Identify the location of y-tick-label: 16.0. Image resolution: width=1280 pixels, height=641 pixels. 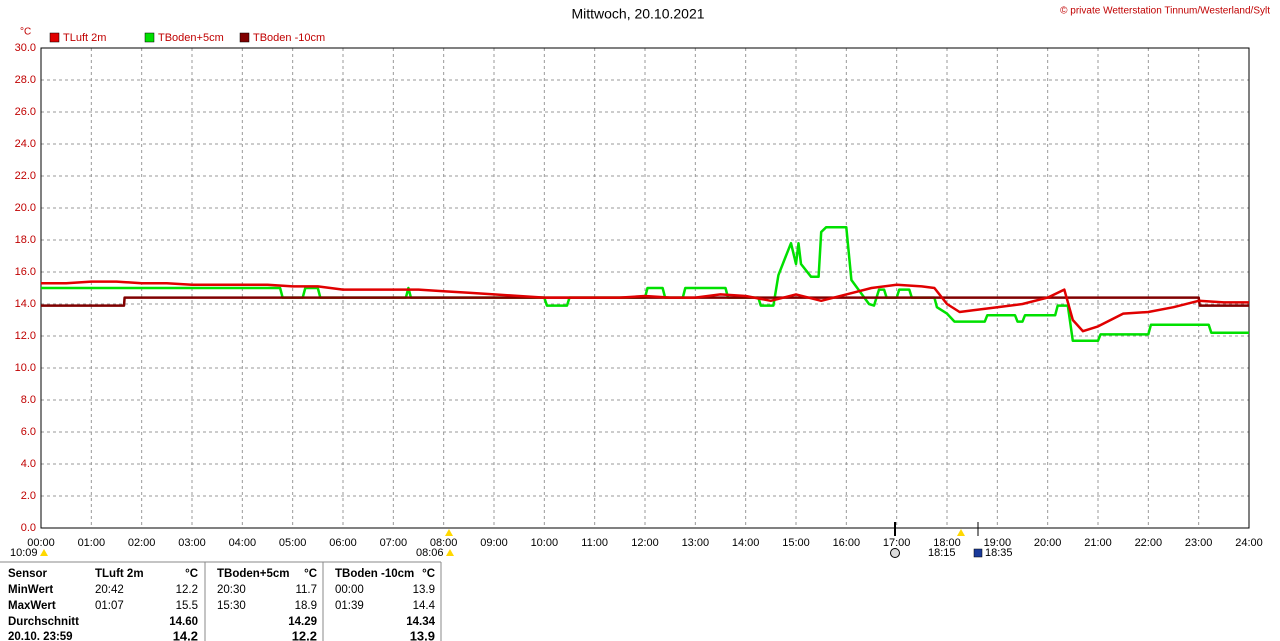
(25, 272).